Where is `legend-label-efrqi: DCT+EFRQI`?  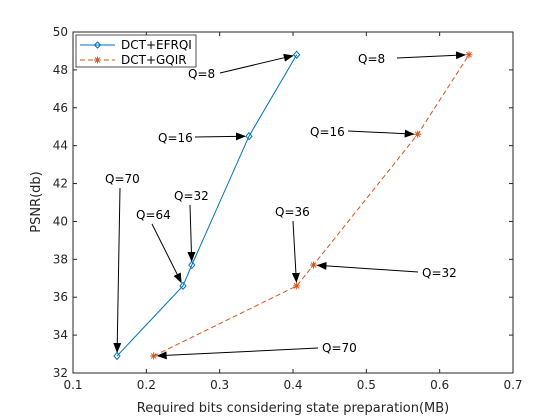
legend-label-efrqi: DCT+EFRQI is located at coordinates (156, 45).